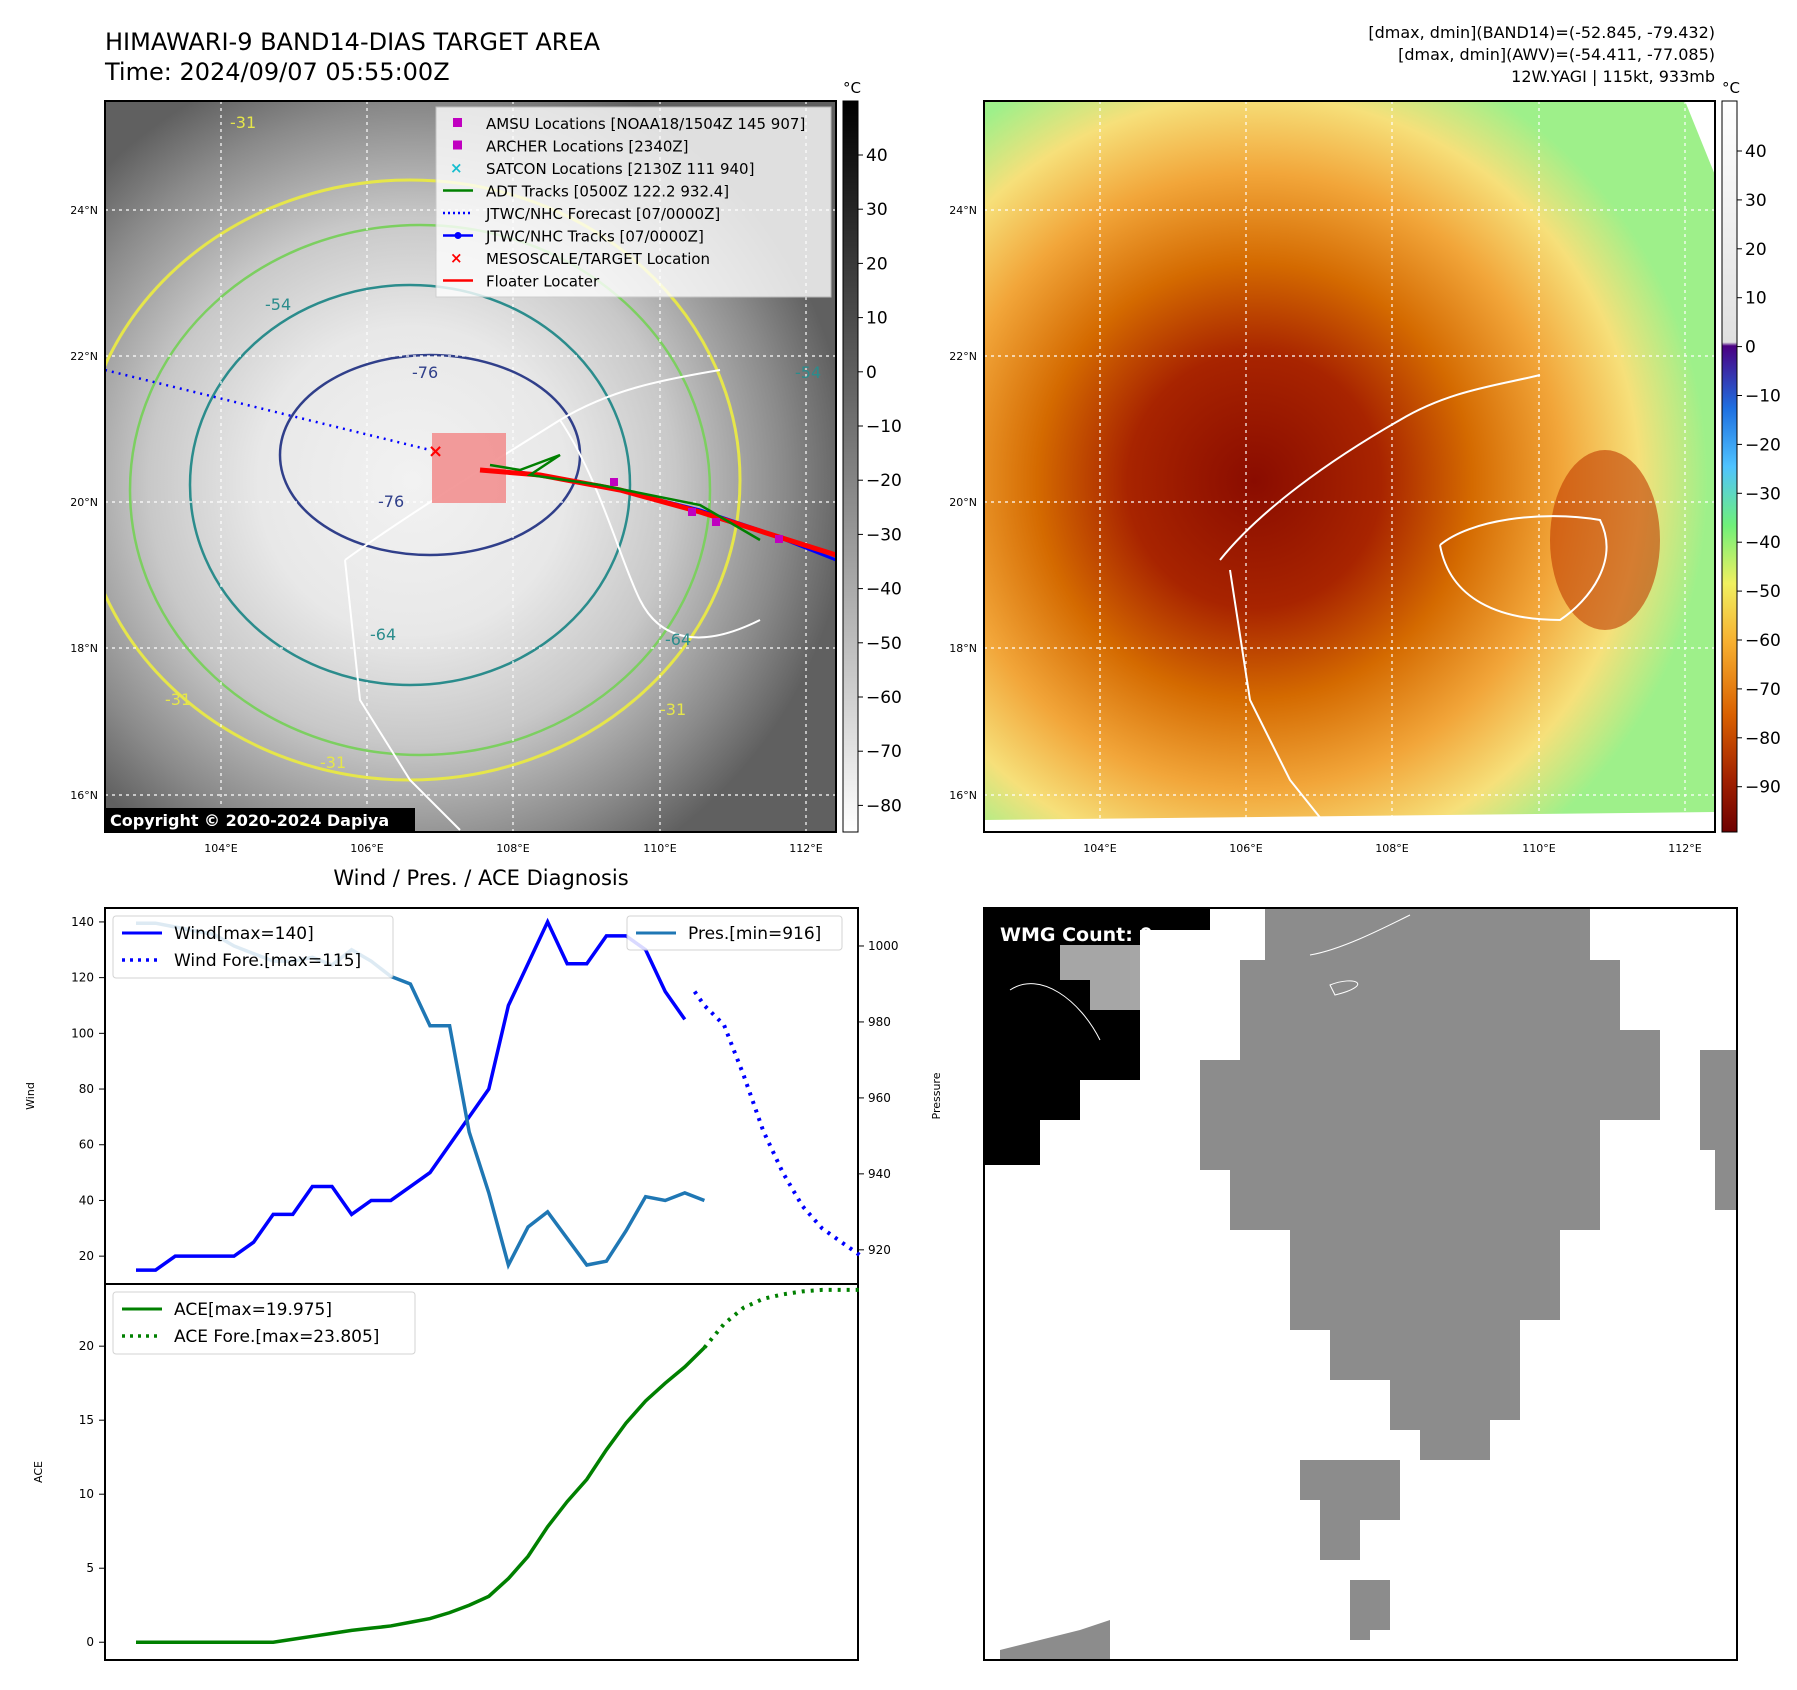 This screenshot has height=1690, width=1797. What do you see at coordinates (850, 466) in the screenshot?
I see `gray-colorbar` at bounding box center [850, 466].